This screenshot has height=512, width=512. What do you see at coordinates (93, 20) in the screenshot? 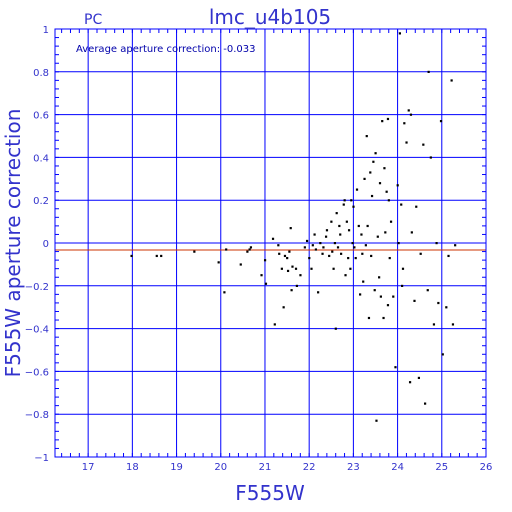
I see `detector-label: PC` at bounding box center [93, 20].